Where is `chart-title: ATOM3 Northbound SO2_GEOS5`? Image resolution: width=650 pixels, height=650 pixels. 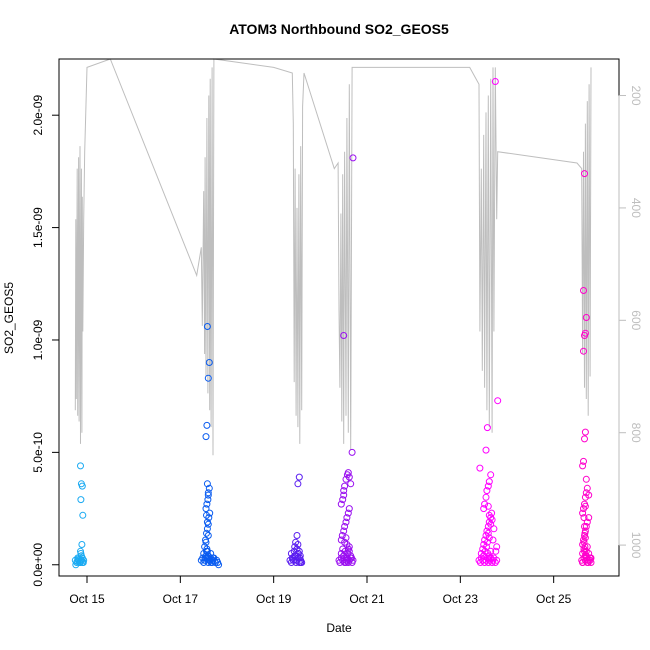
chart-title: ATOM3 Northbound SO2_GEOS5 is located at coordinates (339, 29).